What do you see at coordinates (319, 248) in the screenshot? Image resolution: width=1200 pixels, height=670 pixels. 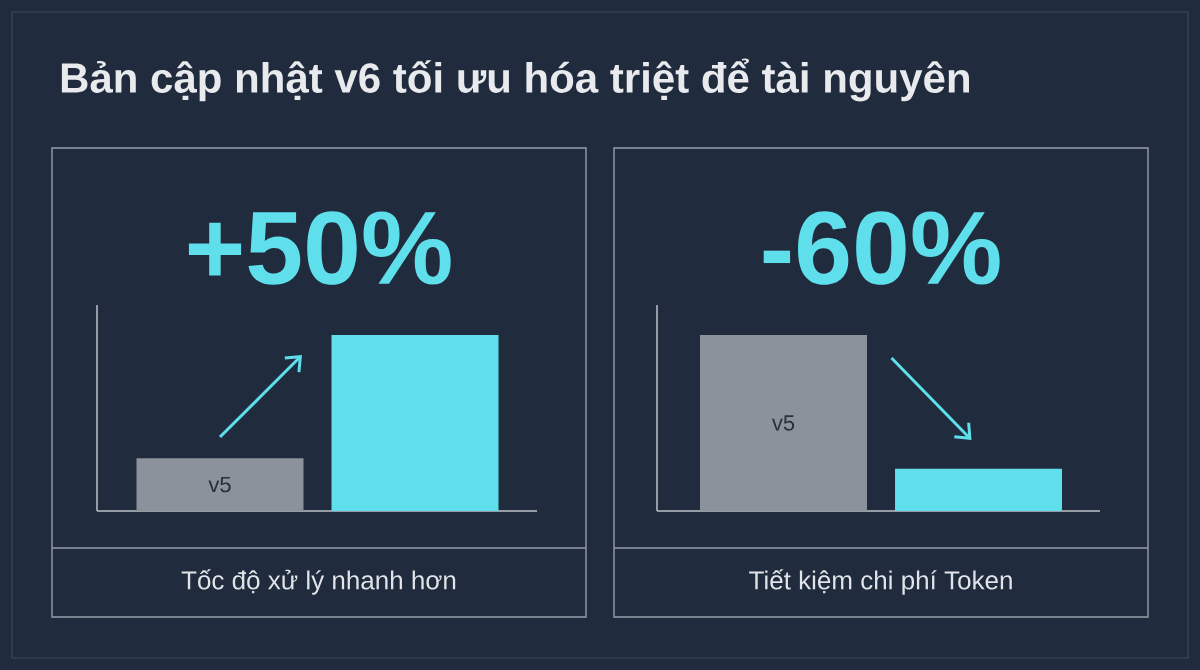 I see `text: +50%` at bounding box center [319, 248].